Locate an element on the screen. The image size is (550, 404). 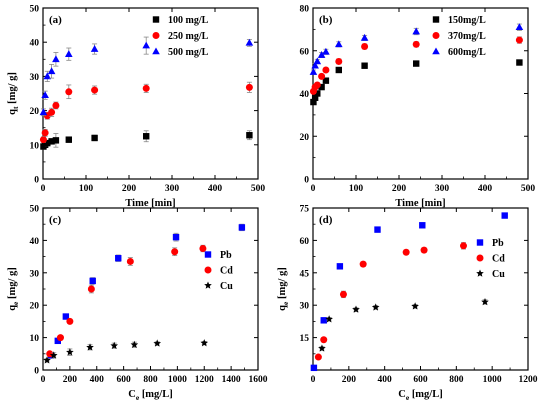
y-tick-label: 0 is located at coordinates (306, 181).